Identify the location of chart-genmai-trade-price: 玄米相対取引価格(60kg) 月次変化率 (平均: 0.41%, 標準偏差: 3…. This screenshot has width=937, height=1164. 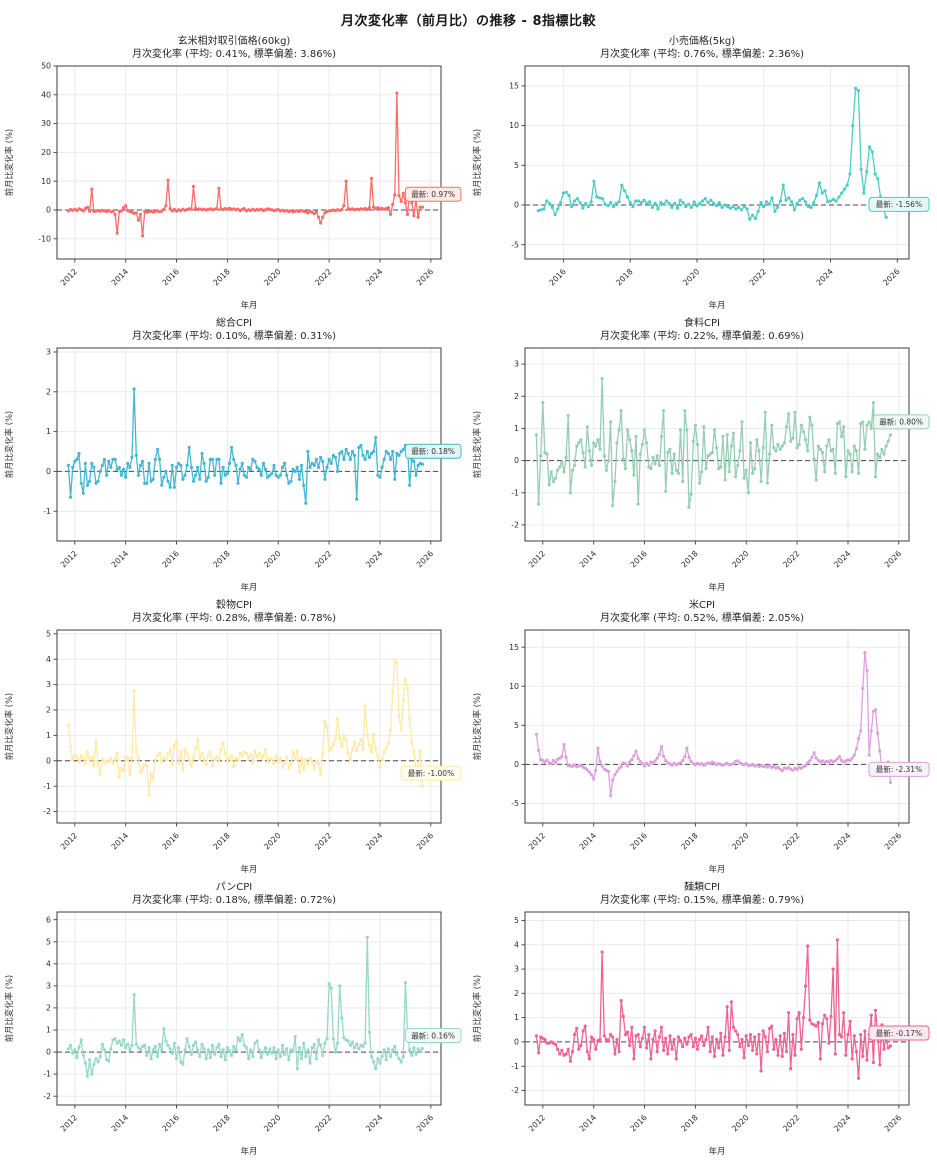
(234, 171).